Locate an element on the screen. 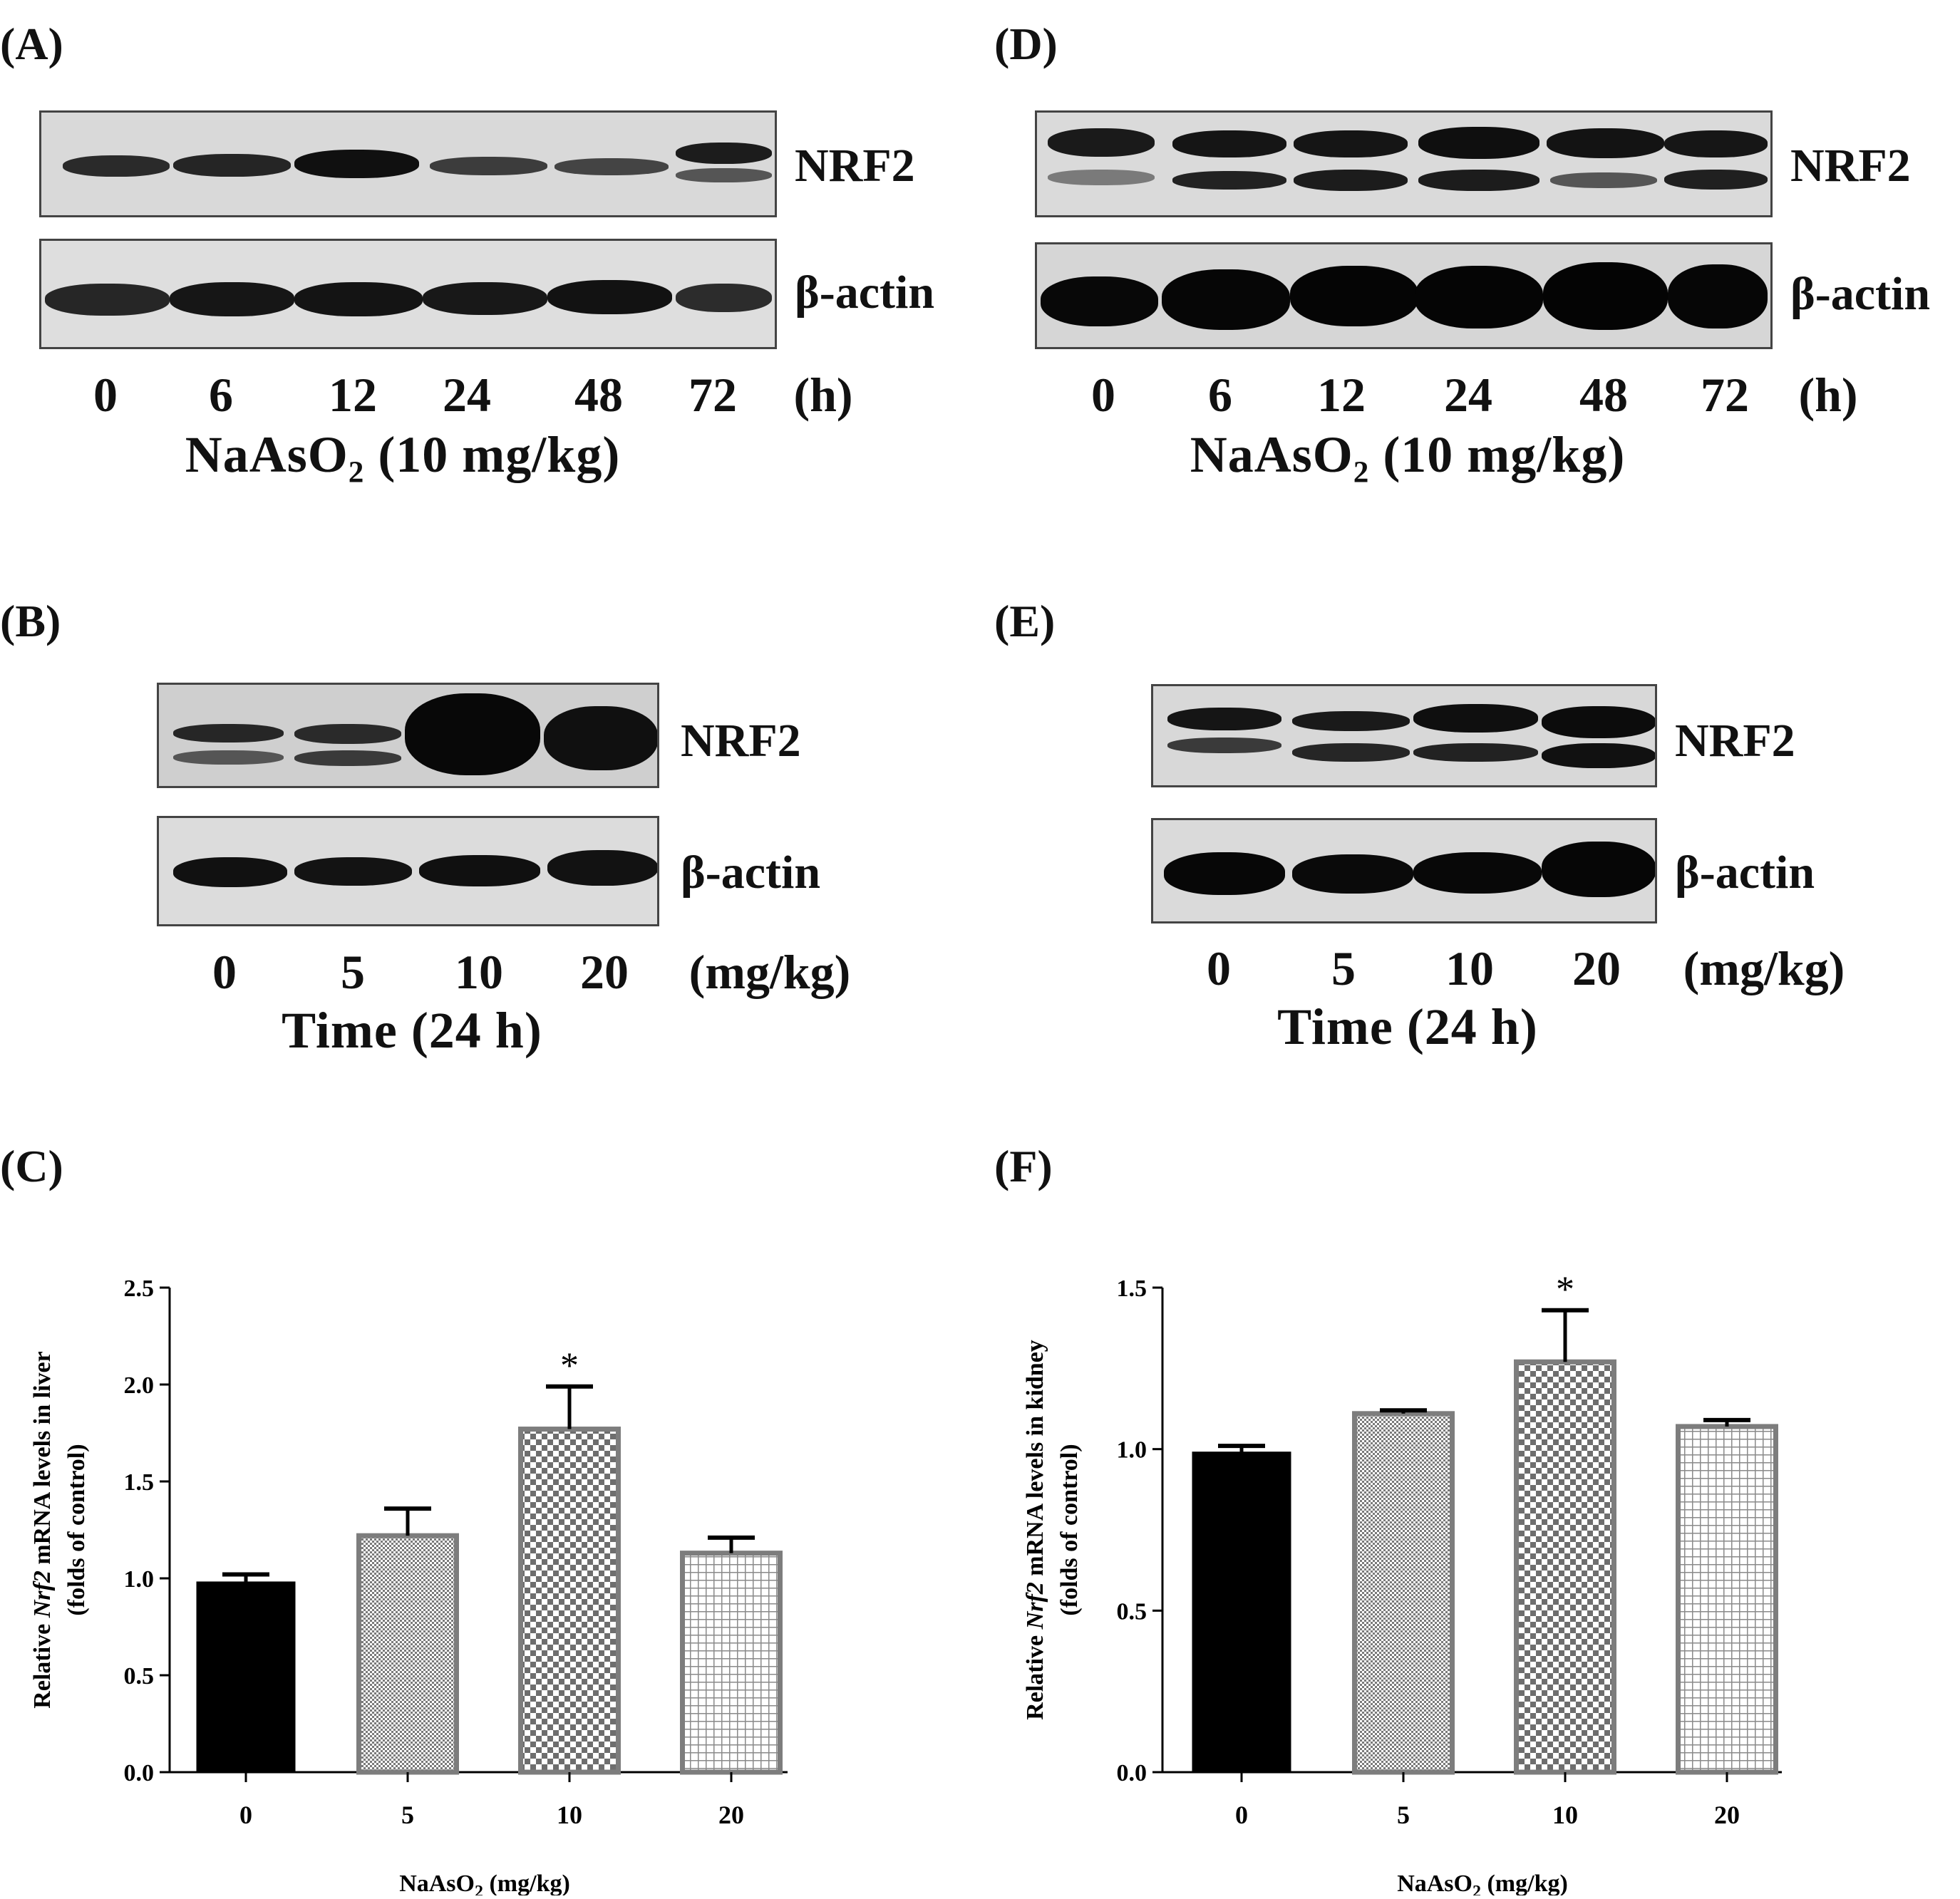 This screenshot has height=1899, width=1960. blot-e-actin-label: β-actin is located at coordinates (1745, 873).